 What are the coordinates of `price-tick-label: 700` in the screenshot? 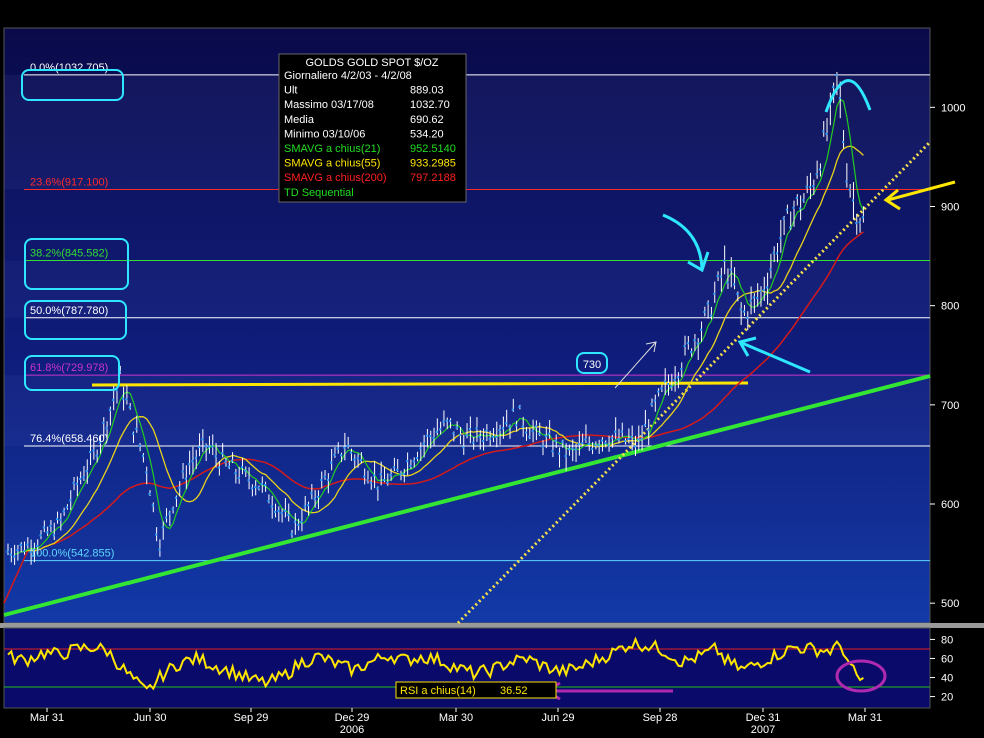 It's located at (950, 406).